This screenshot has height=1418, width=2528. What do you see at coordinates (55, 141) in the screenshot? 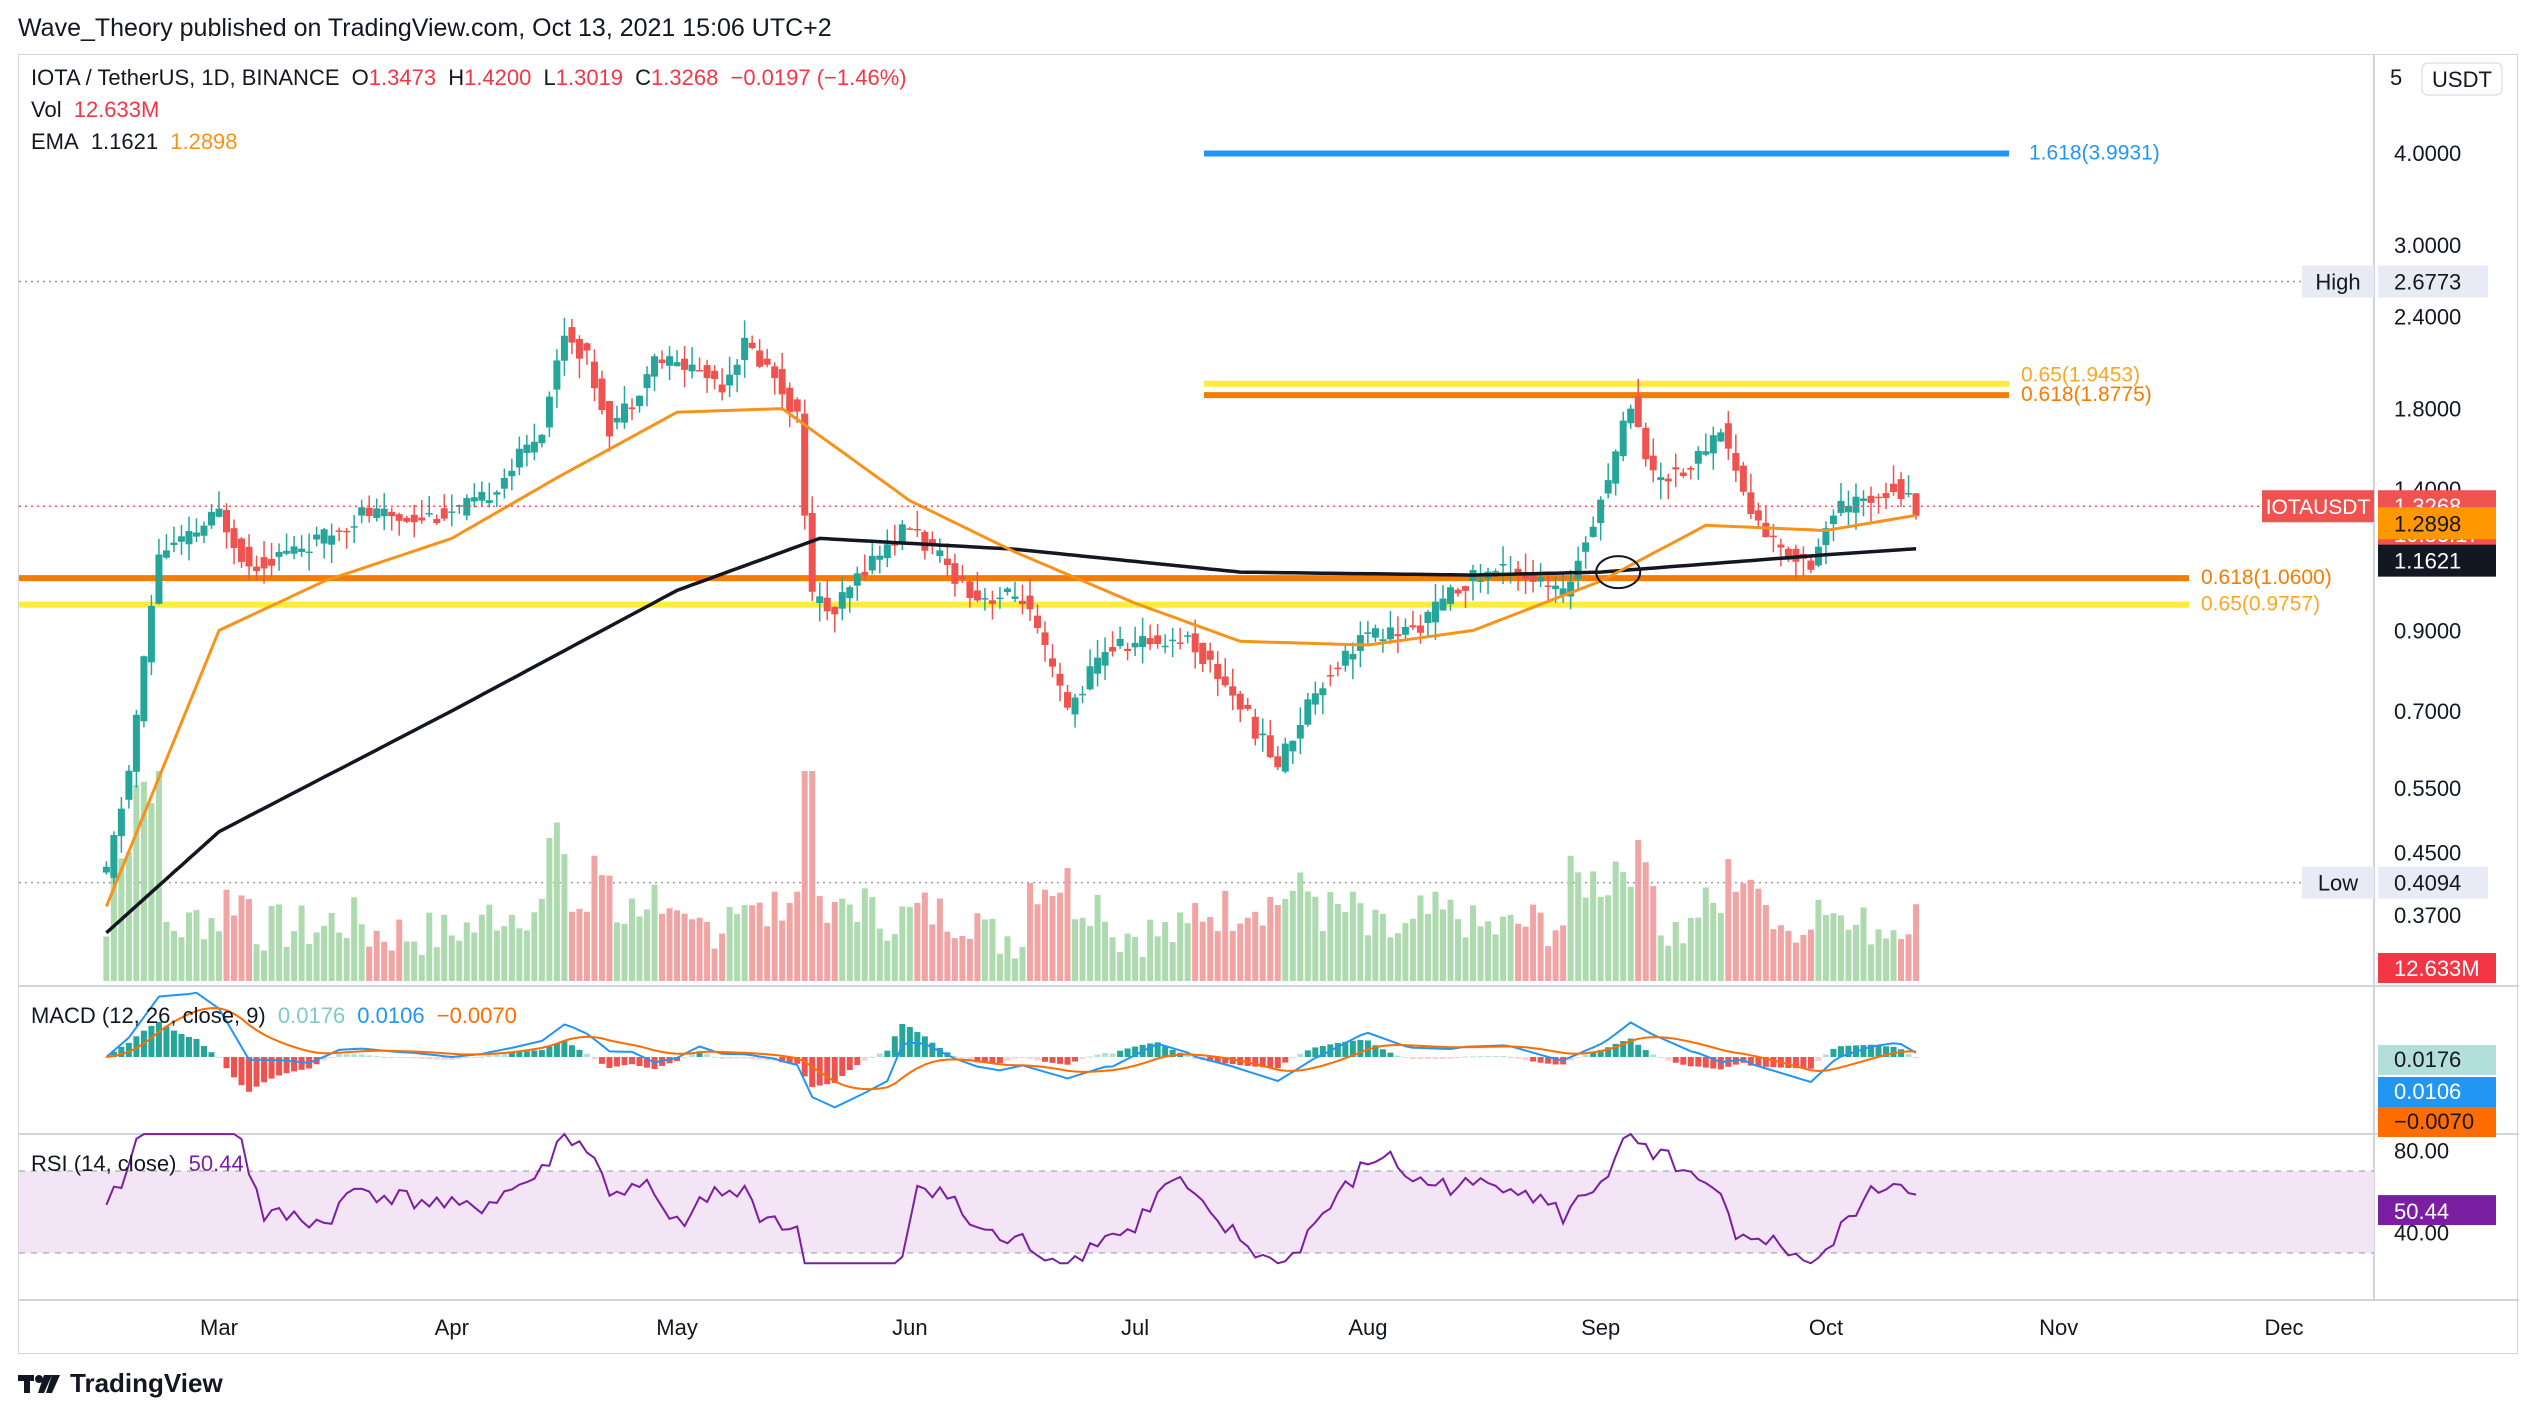
I see `ema-label: EMA` at bounding box center [55, 141].